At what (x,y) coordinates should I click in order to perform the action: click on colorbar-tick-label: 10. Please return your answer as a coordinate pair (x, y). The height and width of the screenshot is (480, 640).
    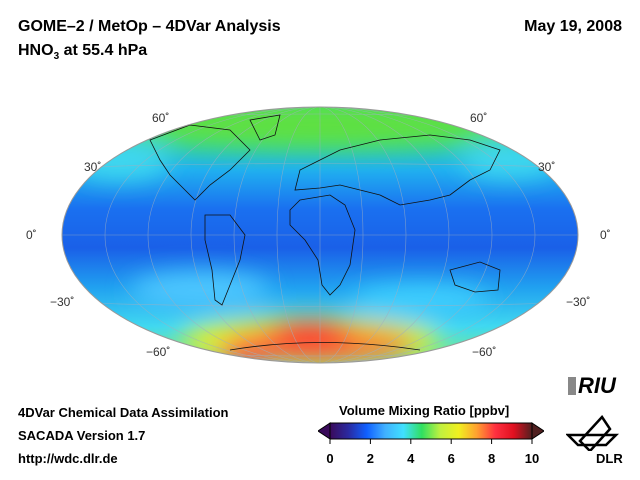
    Looking at the image, I should click on (532, 458).